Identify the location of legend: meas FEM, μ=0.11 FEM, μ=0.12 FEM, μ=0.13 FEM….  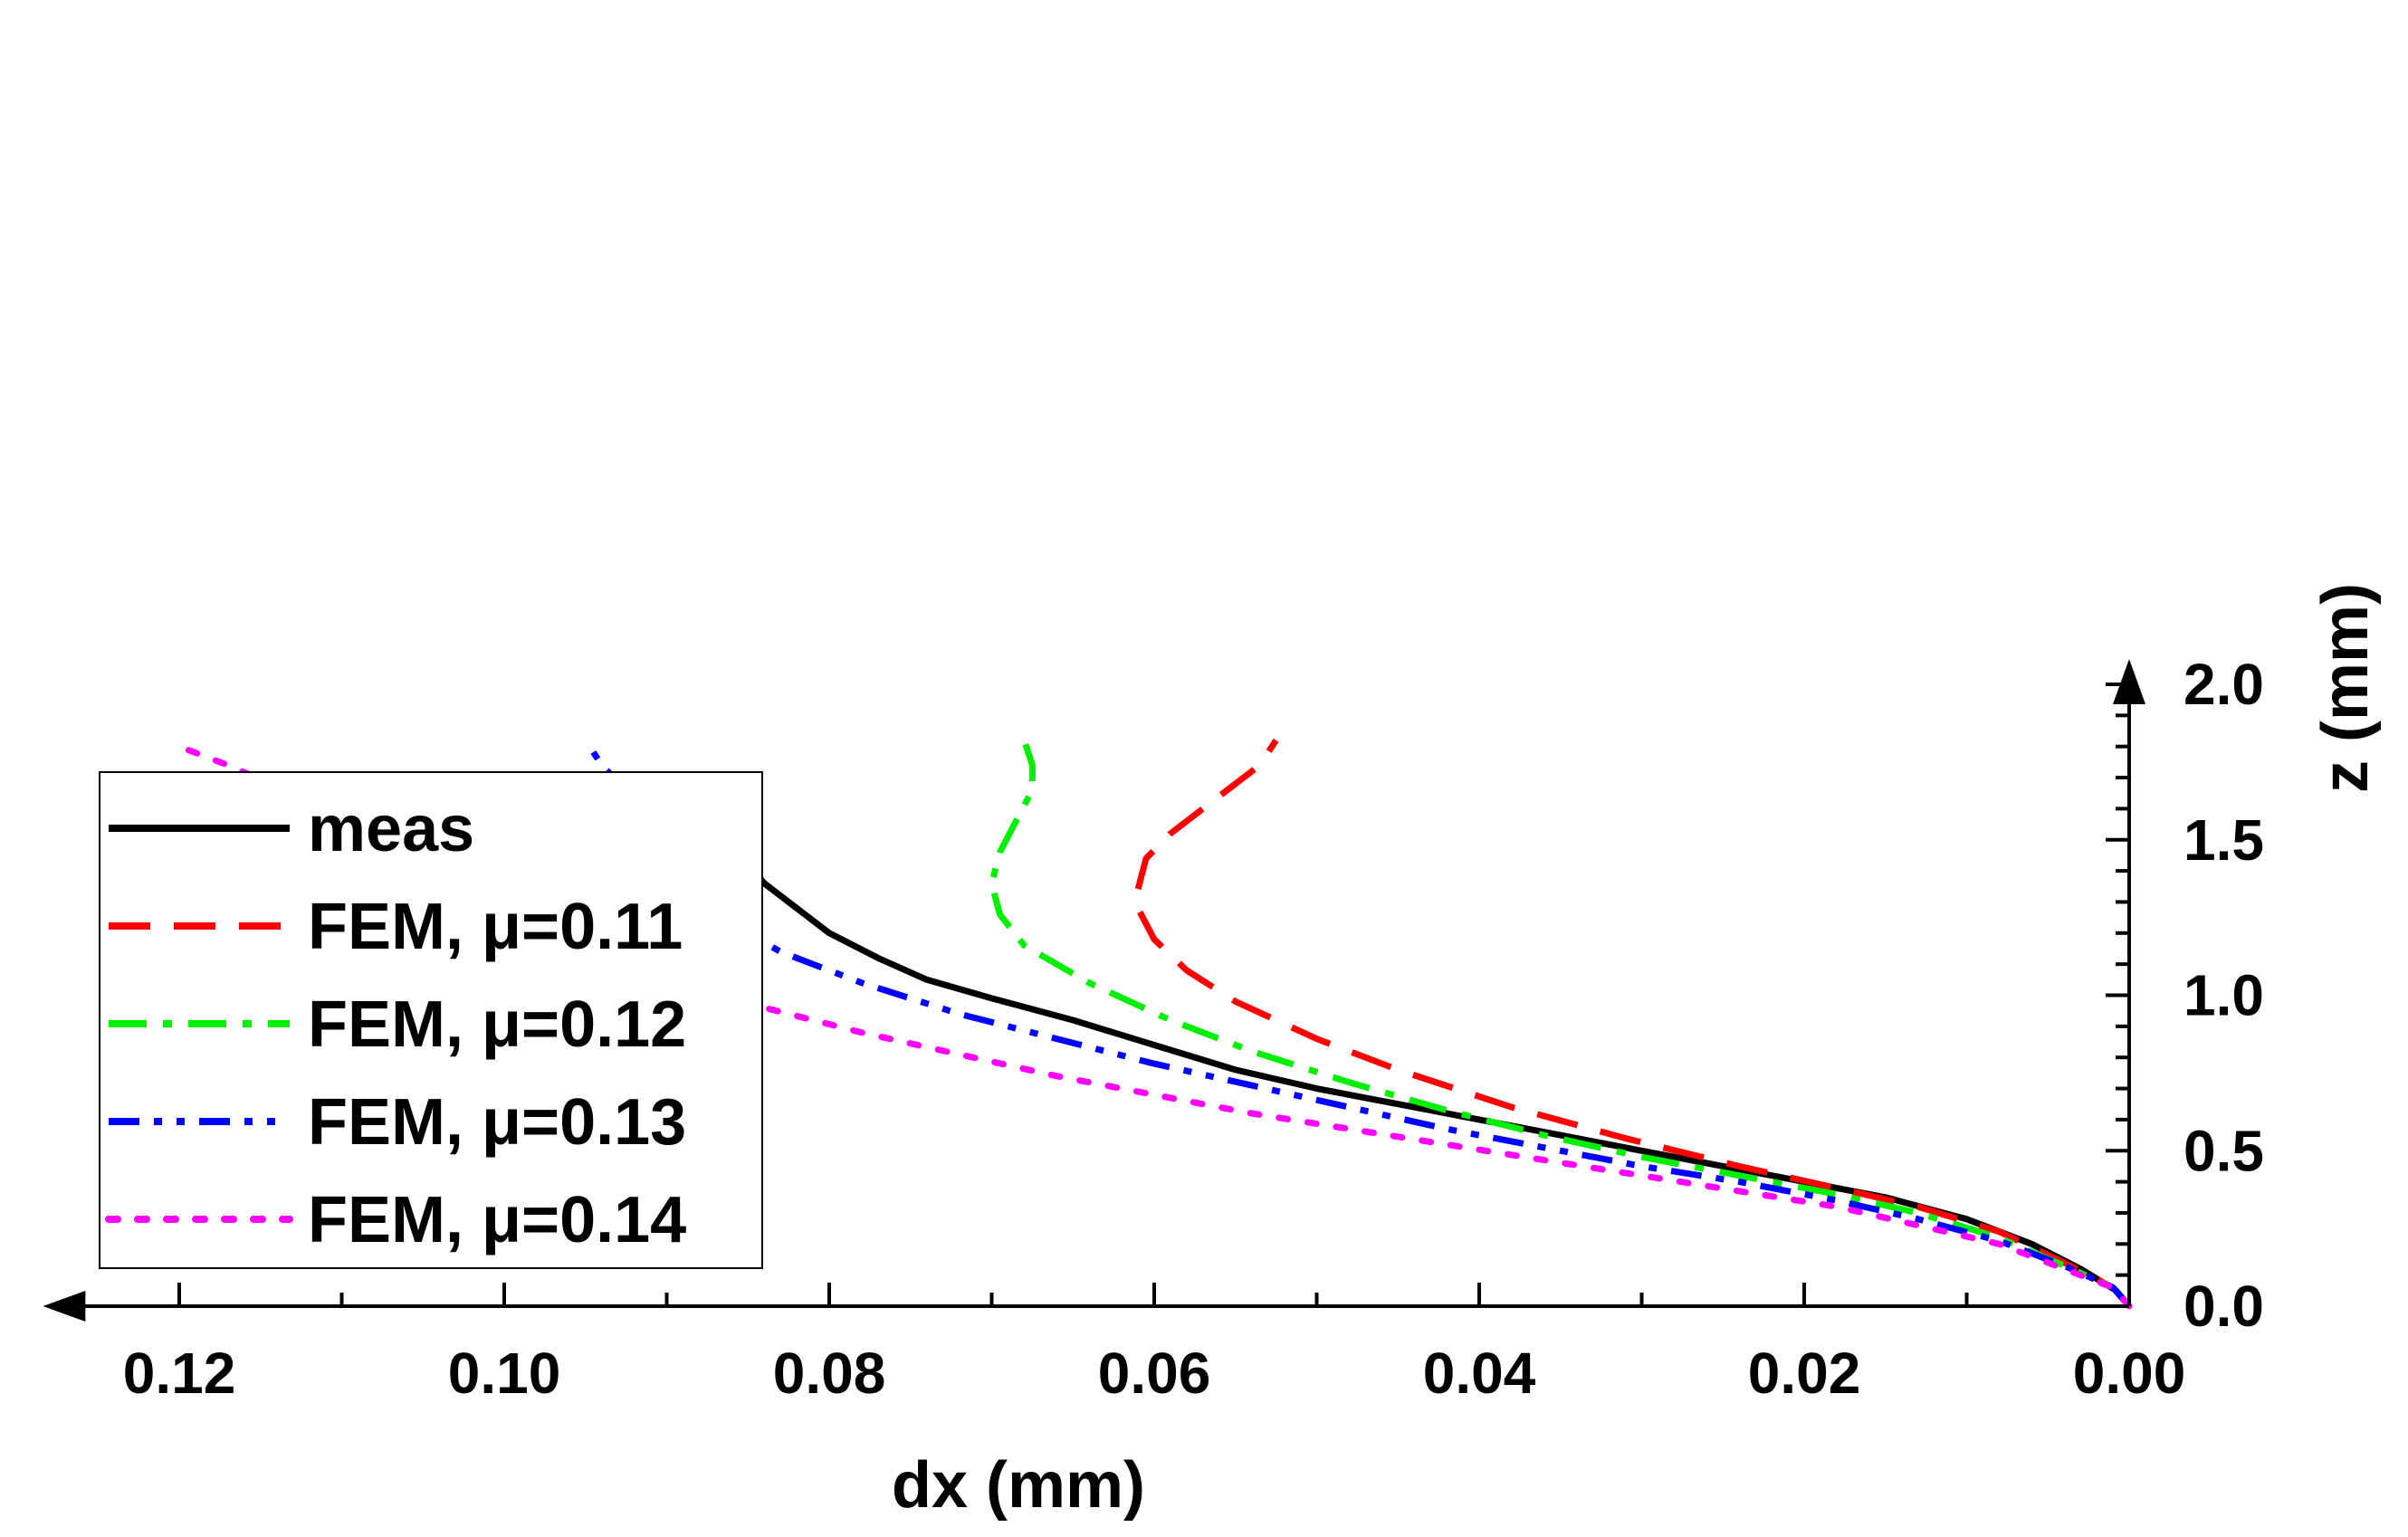
(431, 1020).